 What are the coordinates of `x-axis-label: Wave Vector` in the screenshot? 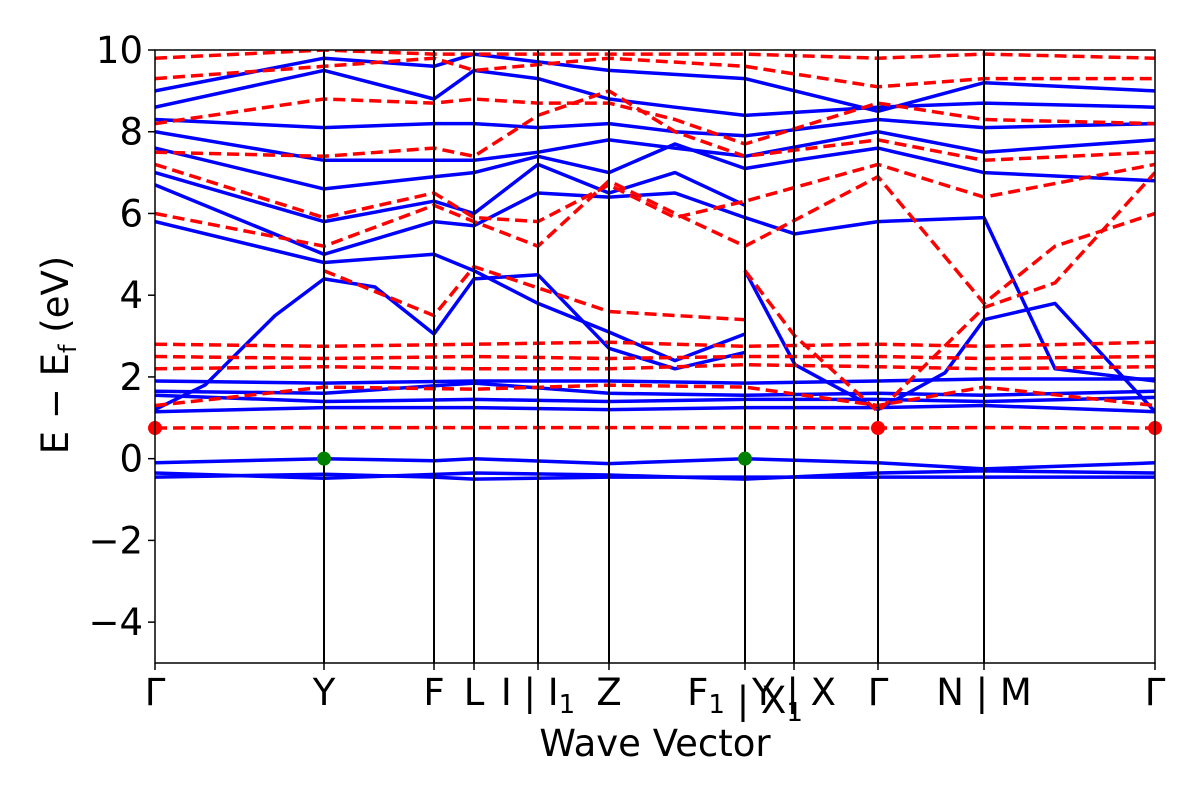 It's located at (655, 743).